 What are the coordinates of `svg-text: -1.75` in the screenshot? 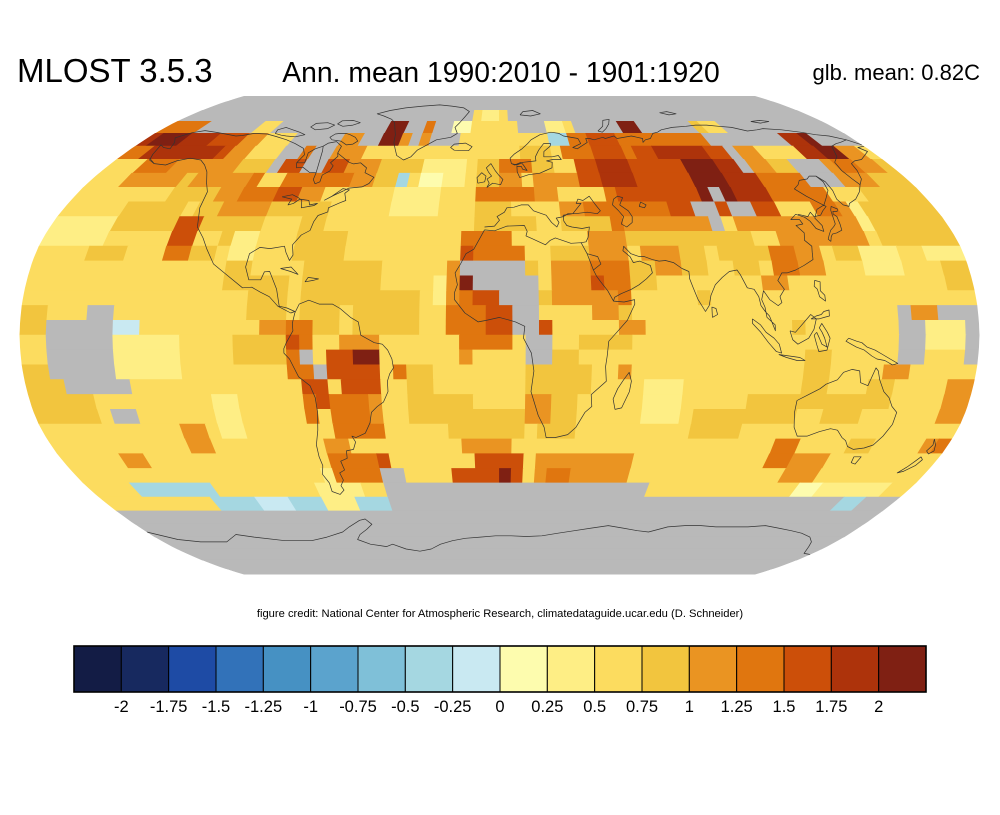 It's located at (169, 707).